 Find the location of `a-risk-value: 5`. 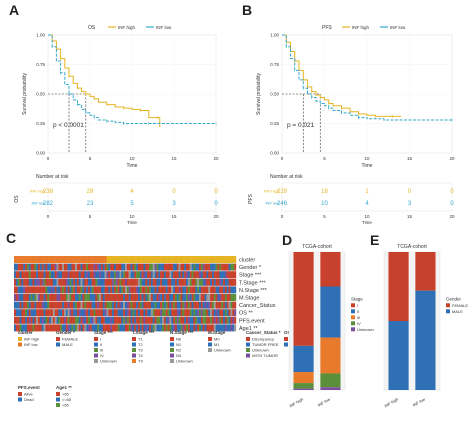

a-risk-value: 5 is located at coordinates (132, 204).